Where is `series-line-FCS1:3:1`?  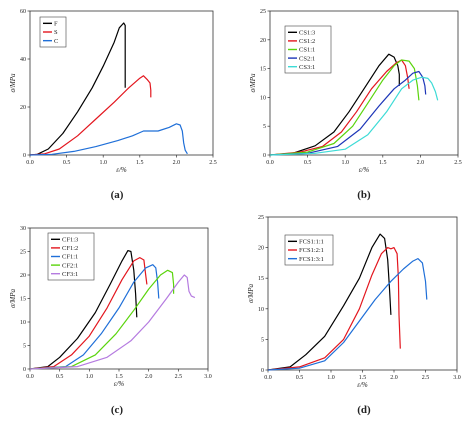
series-line-FCS1:3:1 is located at coordinates (347, 314).